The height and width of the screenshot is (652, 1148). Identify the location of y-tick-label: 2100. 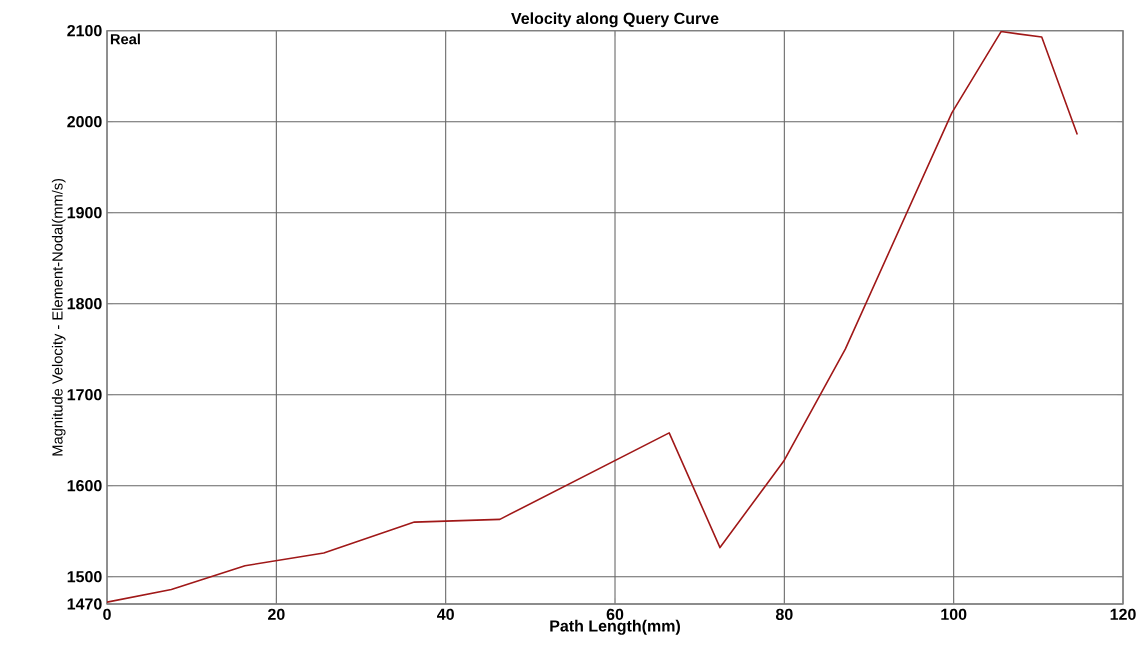
(84, 31).